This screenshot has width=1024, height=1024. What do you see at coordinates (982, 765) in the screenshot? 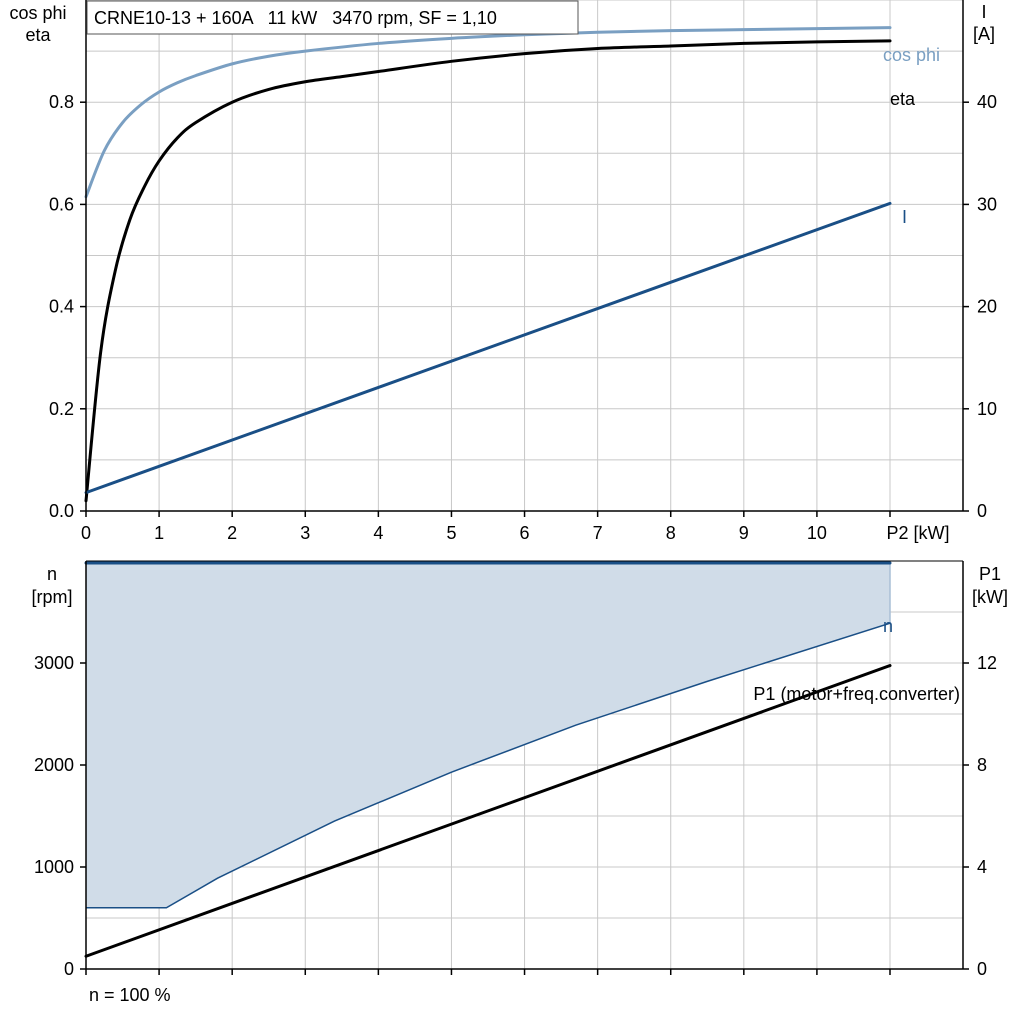
I see `right-tick-label: 8` at bounding box center [982, 765].